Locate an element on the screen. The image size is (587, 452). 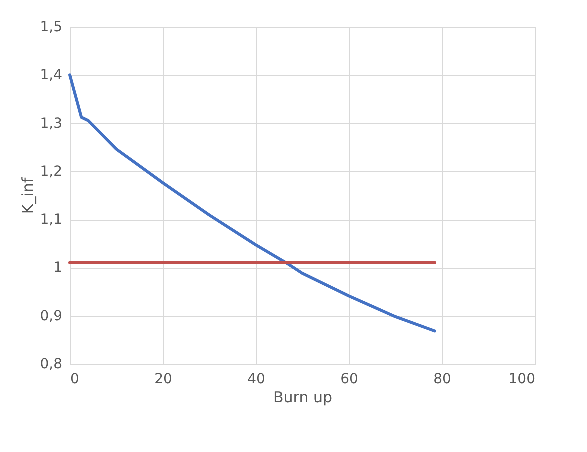
x-tick-label: 20 is located at coordinates (163, 380).